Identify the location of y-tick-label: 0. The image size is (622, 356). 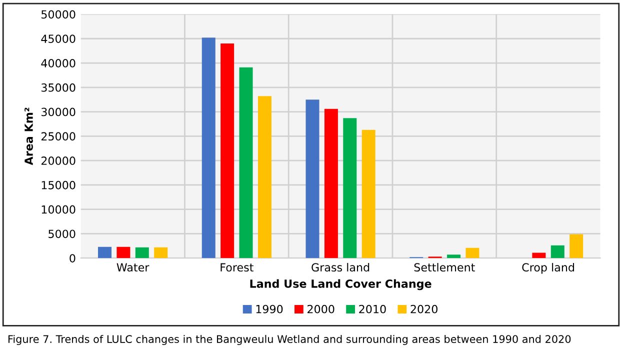
(73, 258).